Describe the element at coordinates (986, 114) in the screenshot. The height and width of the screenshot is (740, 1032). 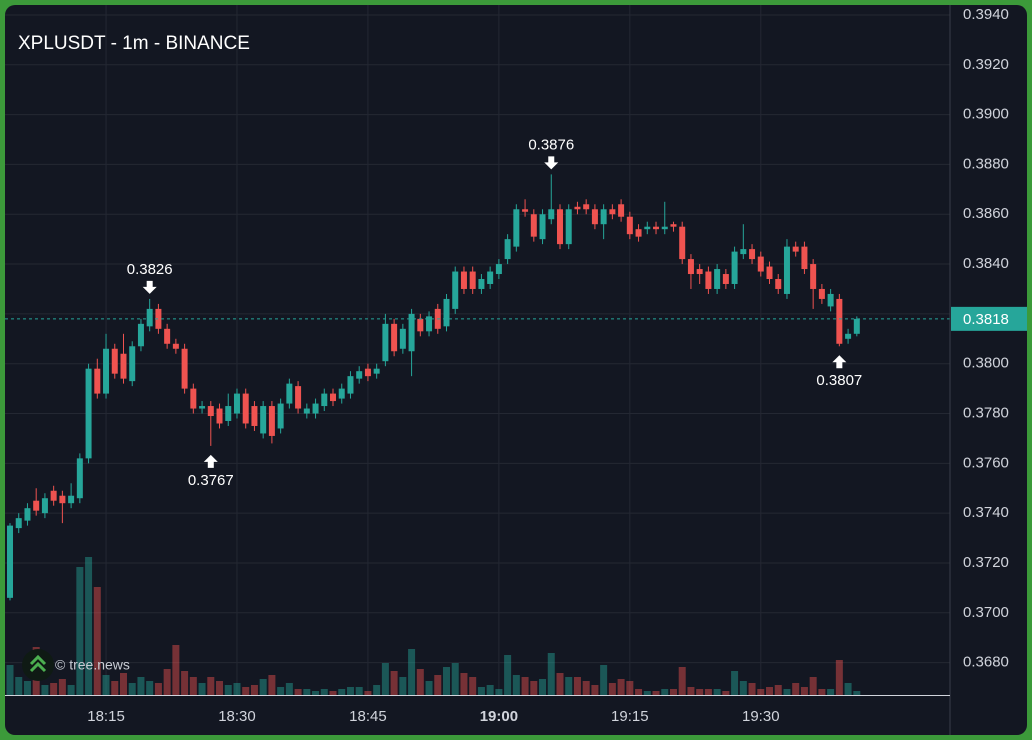
I see `y-tick-label: 0.3900` at that location.